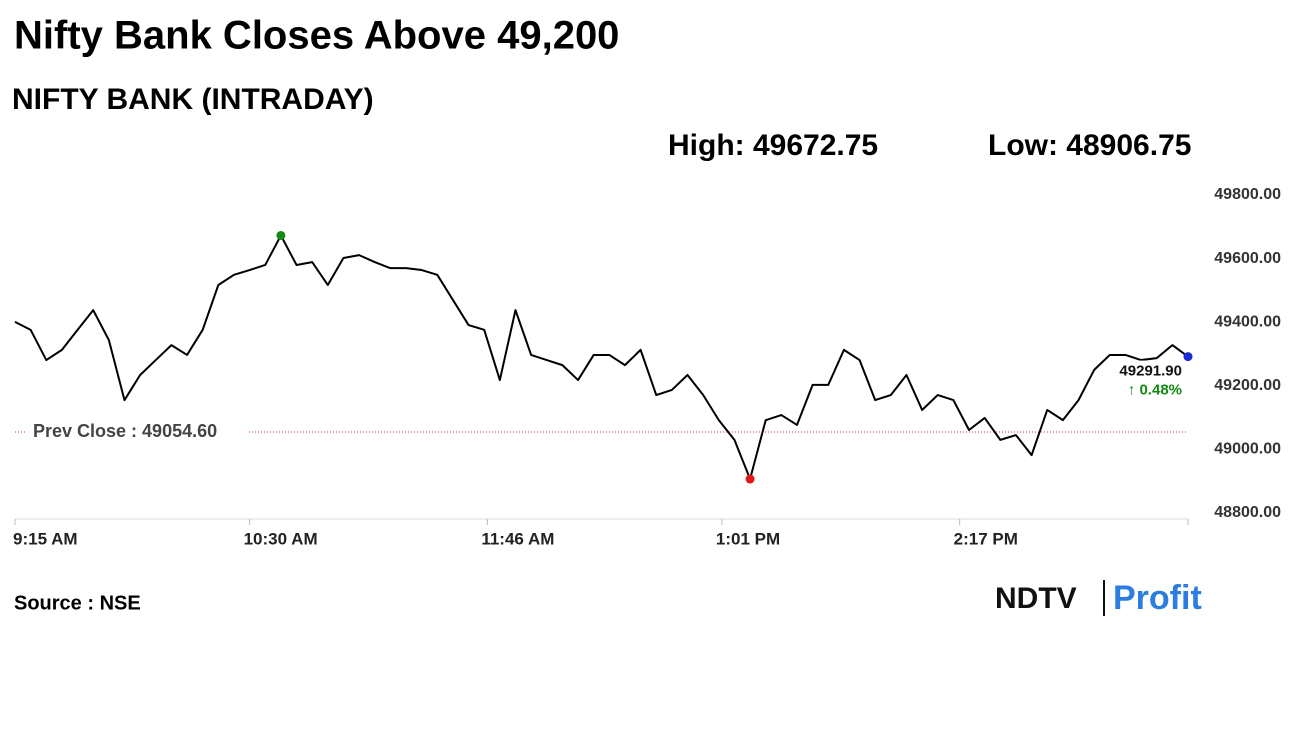  Describe the element at coordinates (1150, 371) in the screenshot. I see `last-label: 49291.90` at that location.